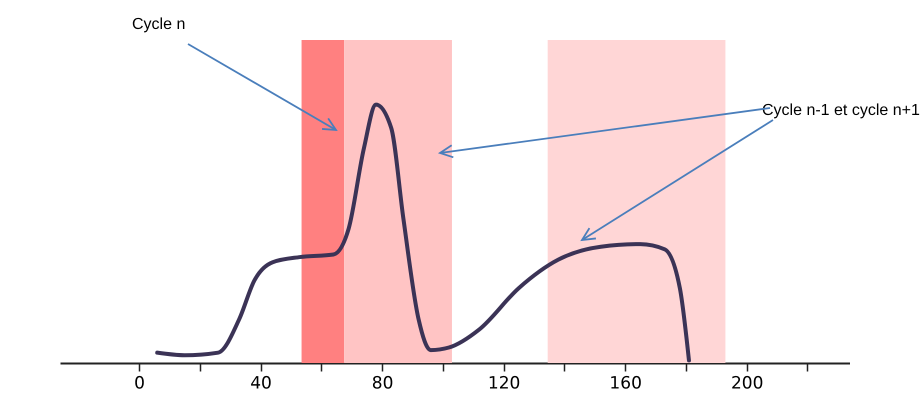  What do you see at coordinates (841, 111) in the screenshot?
I see `band-label: Cycle n-1 et cycle n+1` at bounding box center [841, 111].